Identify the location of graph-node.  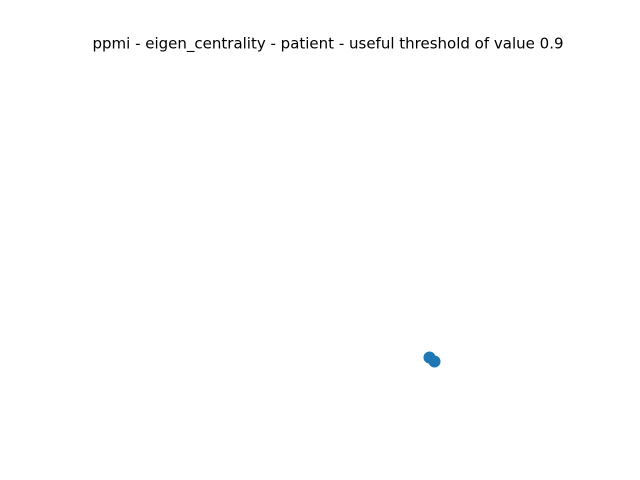
(434, 361).